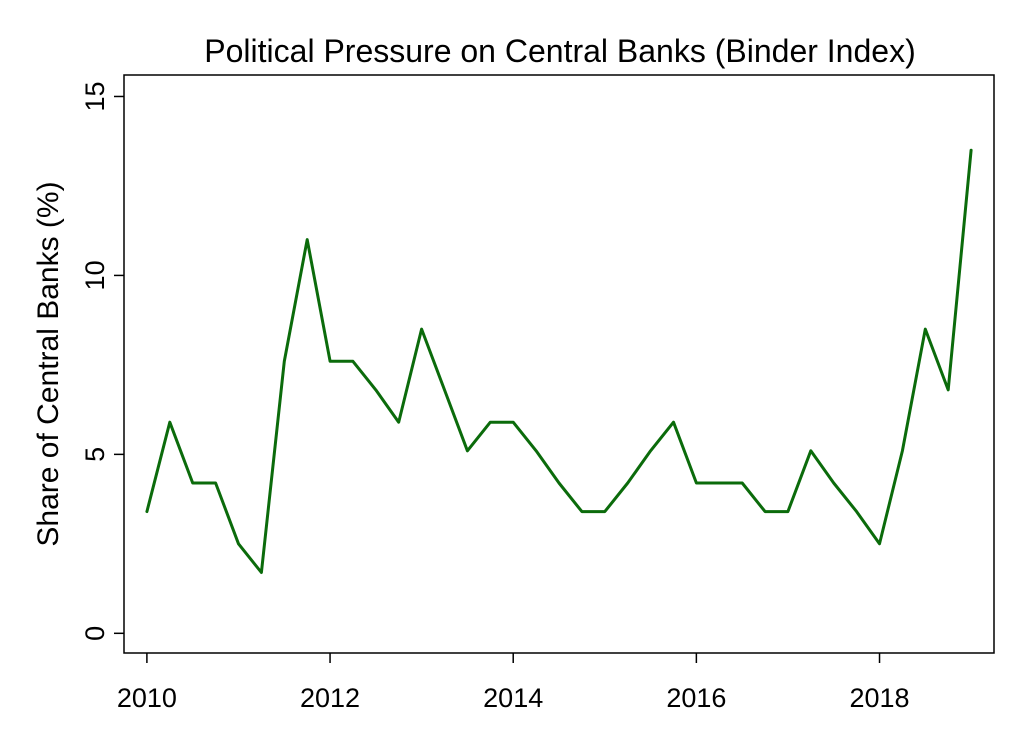 The width and height of the screenshot is (1024, 745). I want to click on y-tick-label: 0, so click(95, 633).